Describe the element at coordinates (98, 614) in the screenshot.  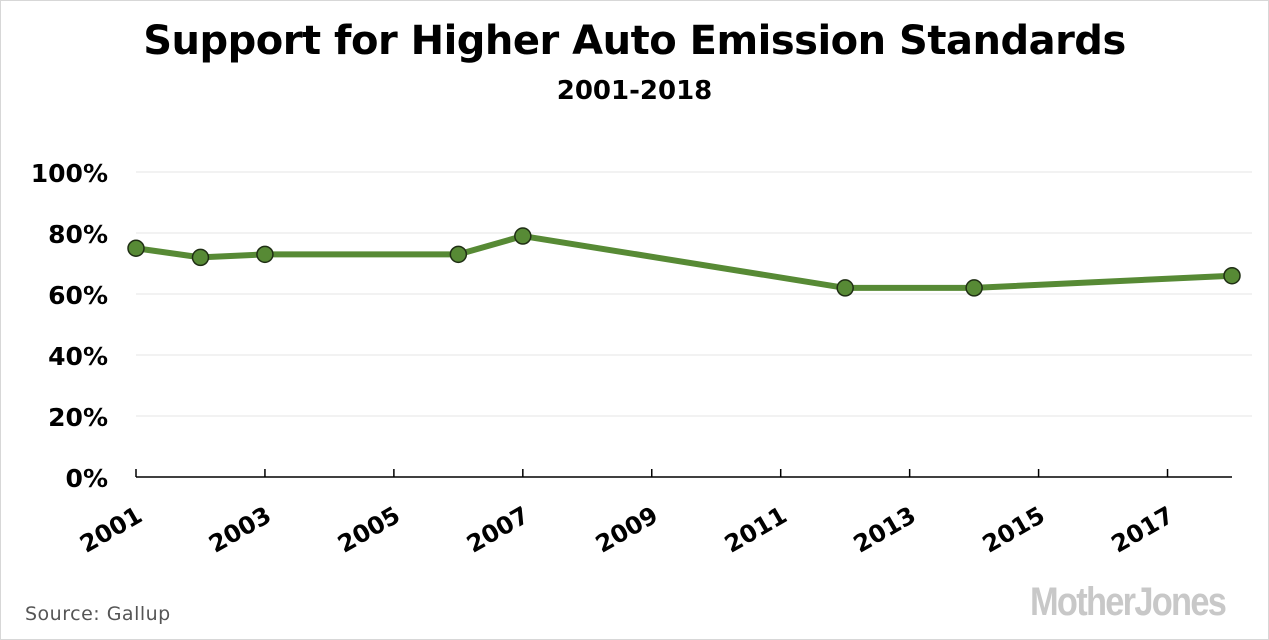
I see `source-note: Source: Gallup` at that location.